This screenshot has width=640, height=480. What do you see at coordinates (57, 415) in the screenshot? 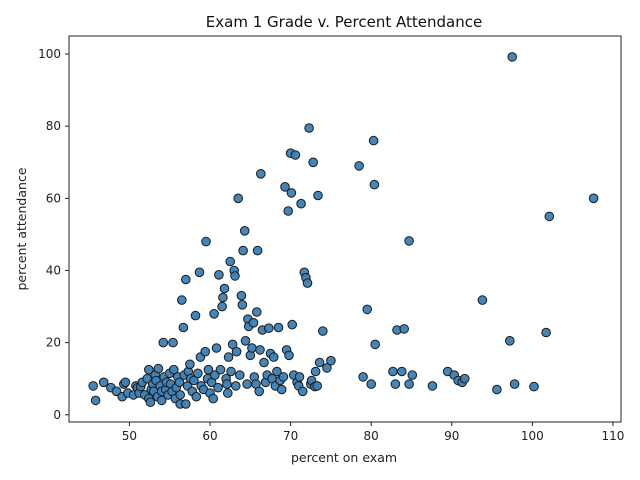
I see `y-tick-label: 0` at bounding box center [57, 415].